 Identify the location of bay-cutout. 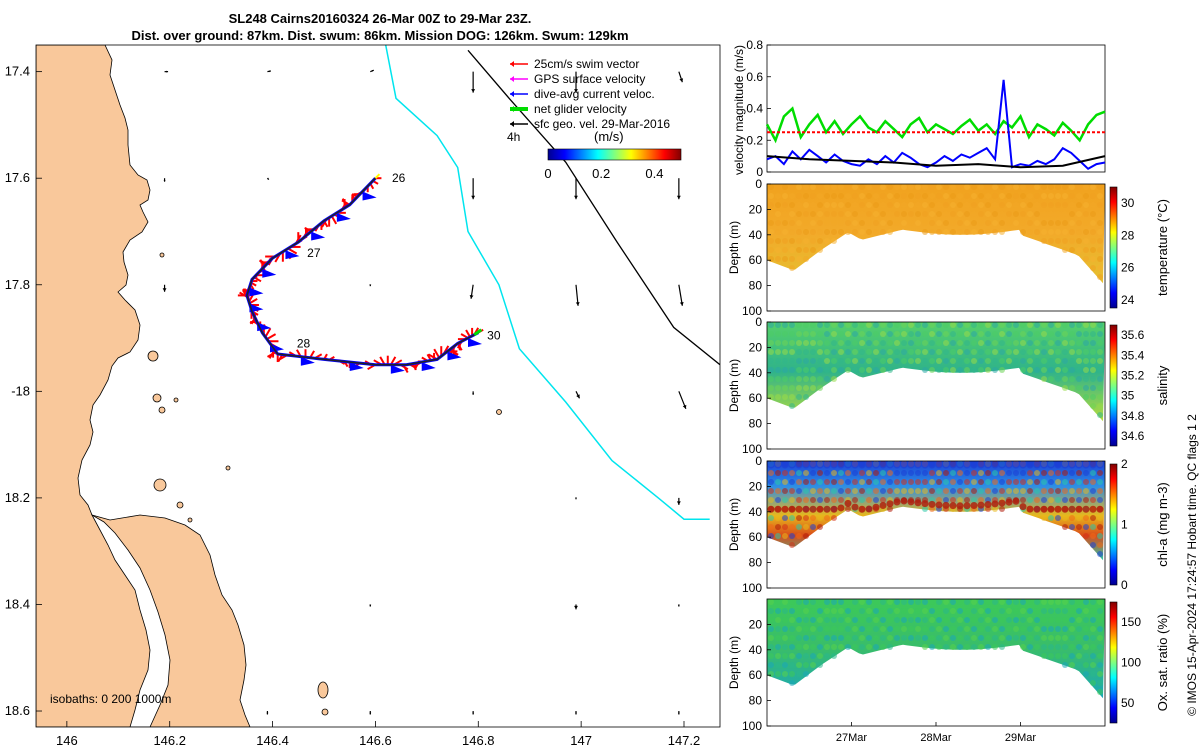
(130, 620).